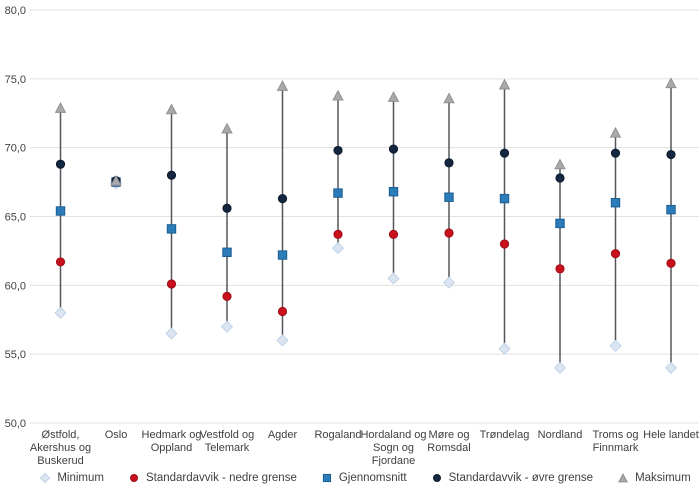 Image resolution: width=700 pixels, height=487 pixels. I want to click on square-legend-icon, so click(326, 478).